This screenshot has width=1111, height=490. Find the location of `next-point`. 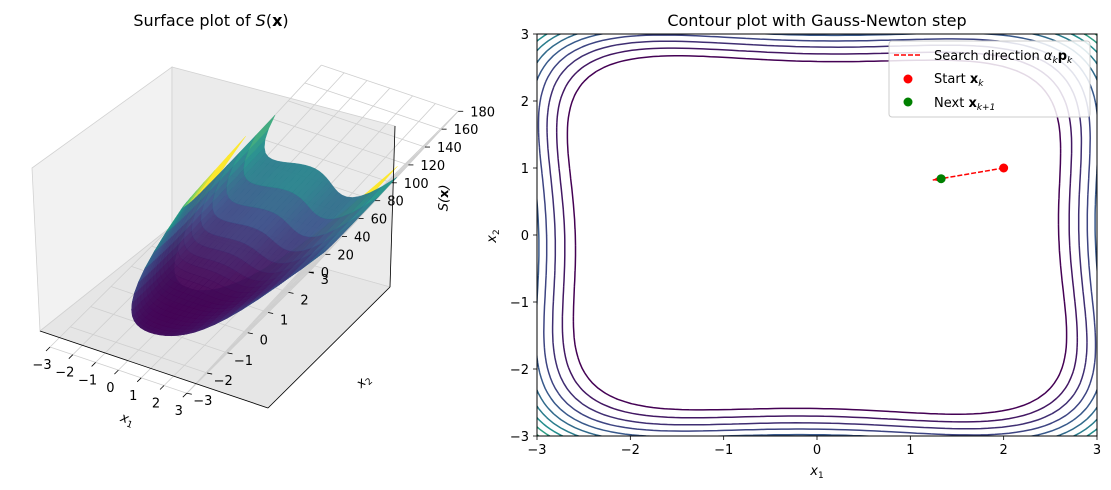

next-point is located at coordinates (941, 179).